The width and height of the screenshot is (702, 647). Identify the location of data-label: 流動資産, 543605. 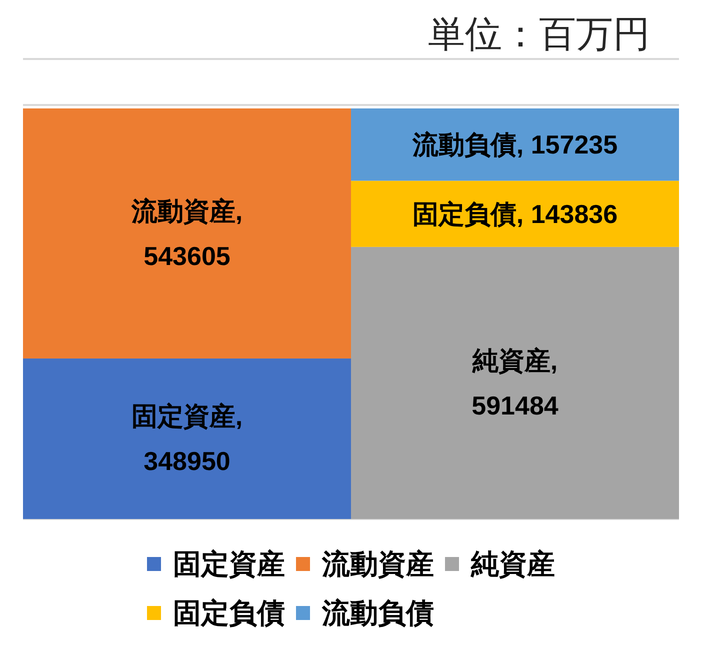
(186, 233).